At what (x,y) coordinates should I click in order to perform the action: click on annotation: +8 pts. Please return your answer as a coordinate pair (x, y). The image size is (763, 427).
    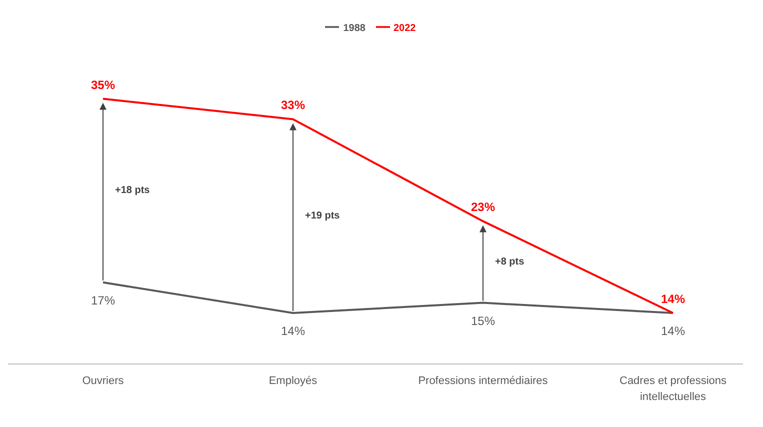
    Looking at the image, I should click on (510, 262).